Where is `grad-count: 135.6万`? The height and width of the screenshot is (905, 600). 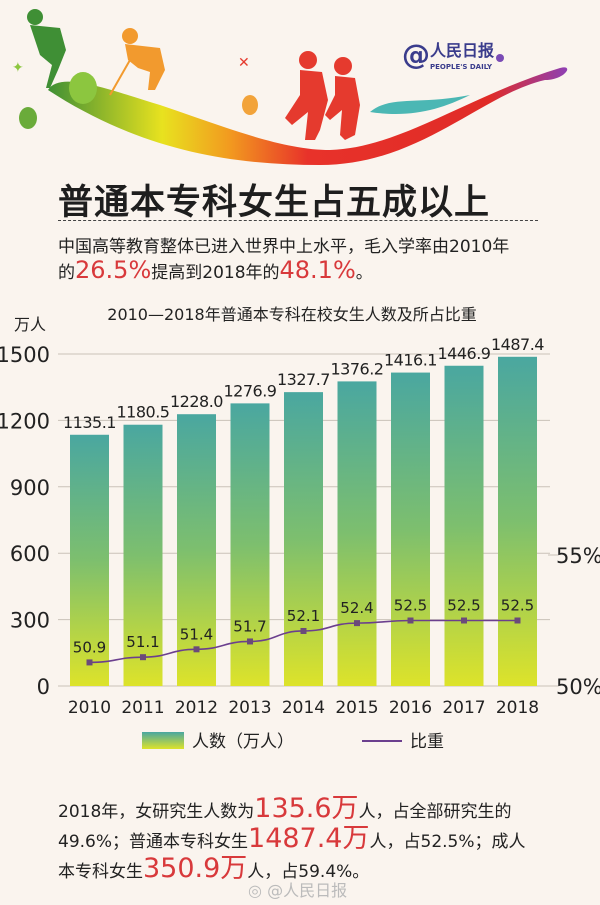 grad-count: 135.6万 is located at coordinates (306, 808).